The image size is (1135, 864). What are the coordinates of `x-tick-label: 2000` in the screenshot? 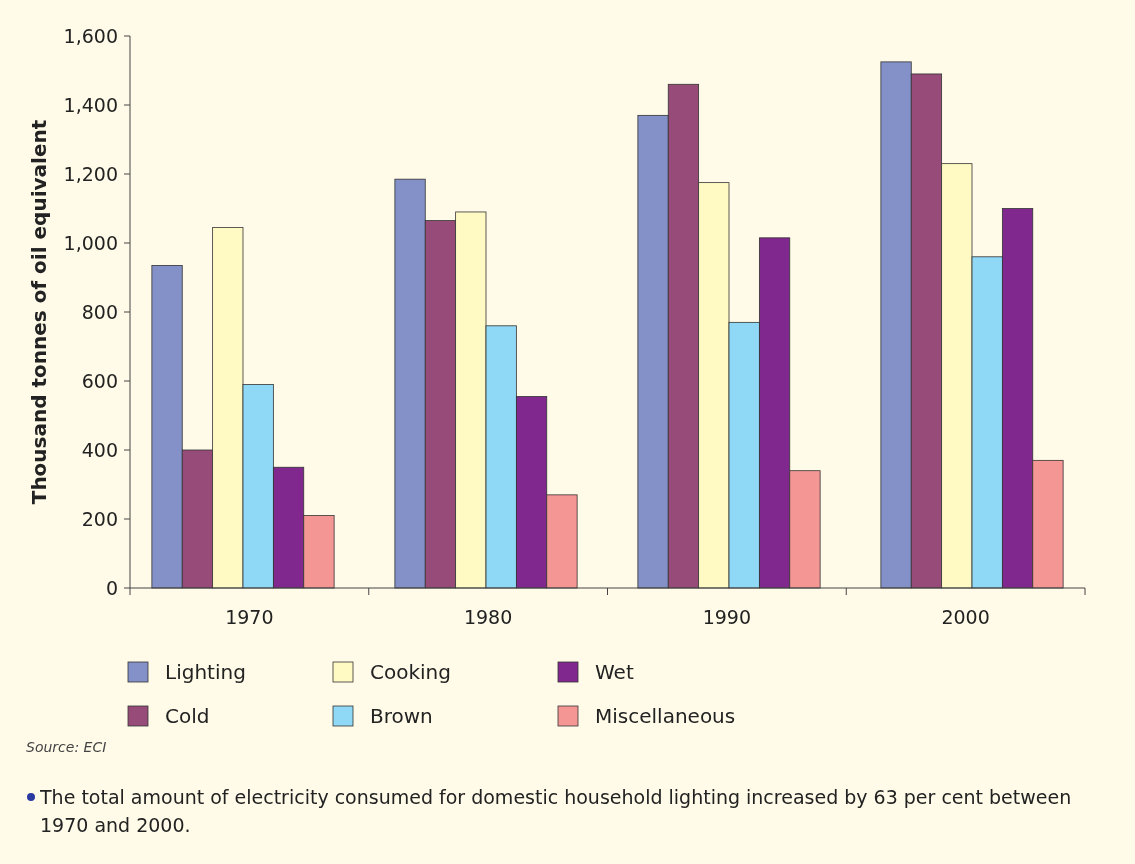 It's located at (965, 617).